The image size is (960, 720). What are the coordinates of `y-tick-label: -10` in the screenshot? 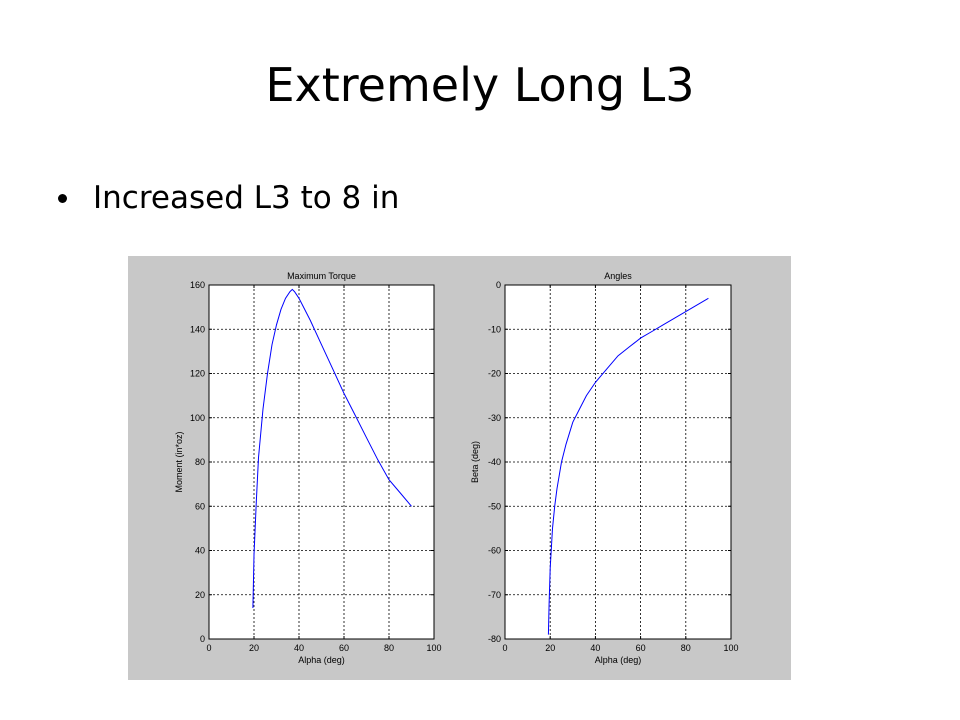 It's located at (494, 329).